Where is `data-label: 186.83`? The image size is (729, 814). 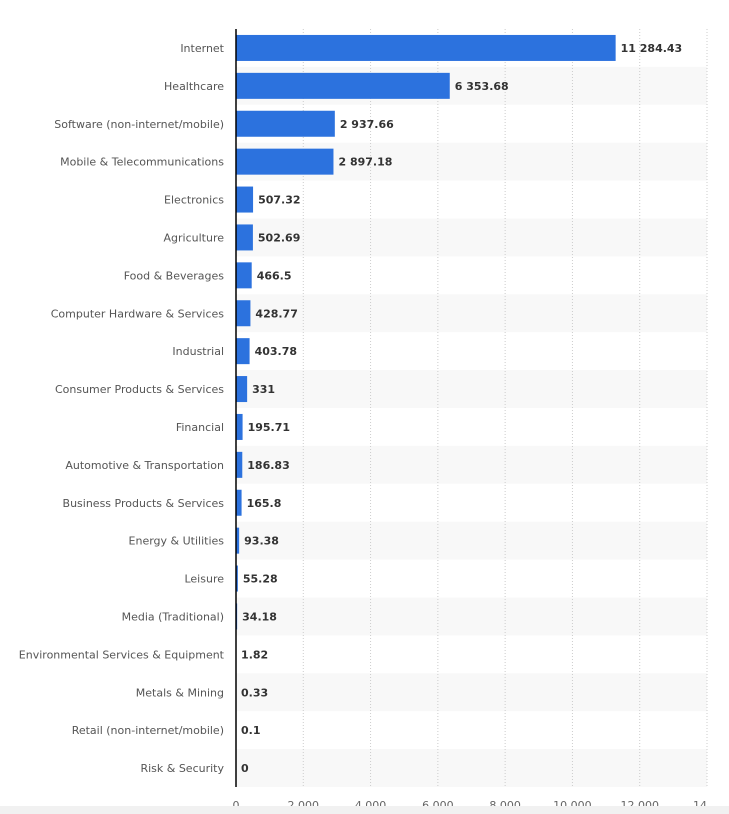
data-label: 186.83 is located at coordinates (268, 465).